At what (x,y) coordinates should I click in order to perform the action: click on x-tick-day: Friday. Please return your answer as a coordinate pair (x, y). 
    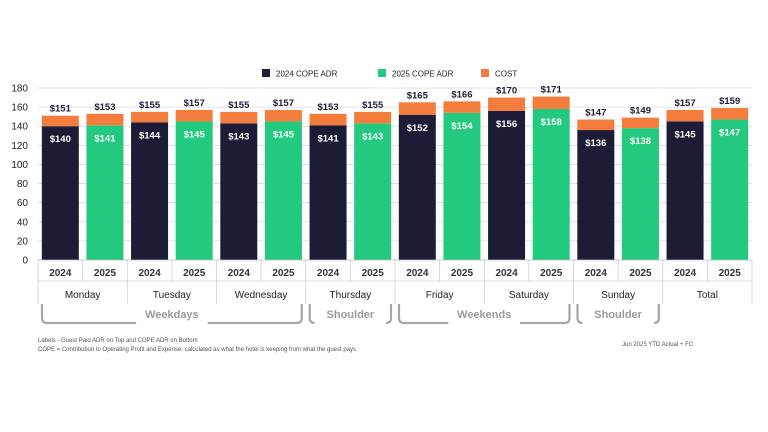
    Looking at the image, I should click on (440, 295).